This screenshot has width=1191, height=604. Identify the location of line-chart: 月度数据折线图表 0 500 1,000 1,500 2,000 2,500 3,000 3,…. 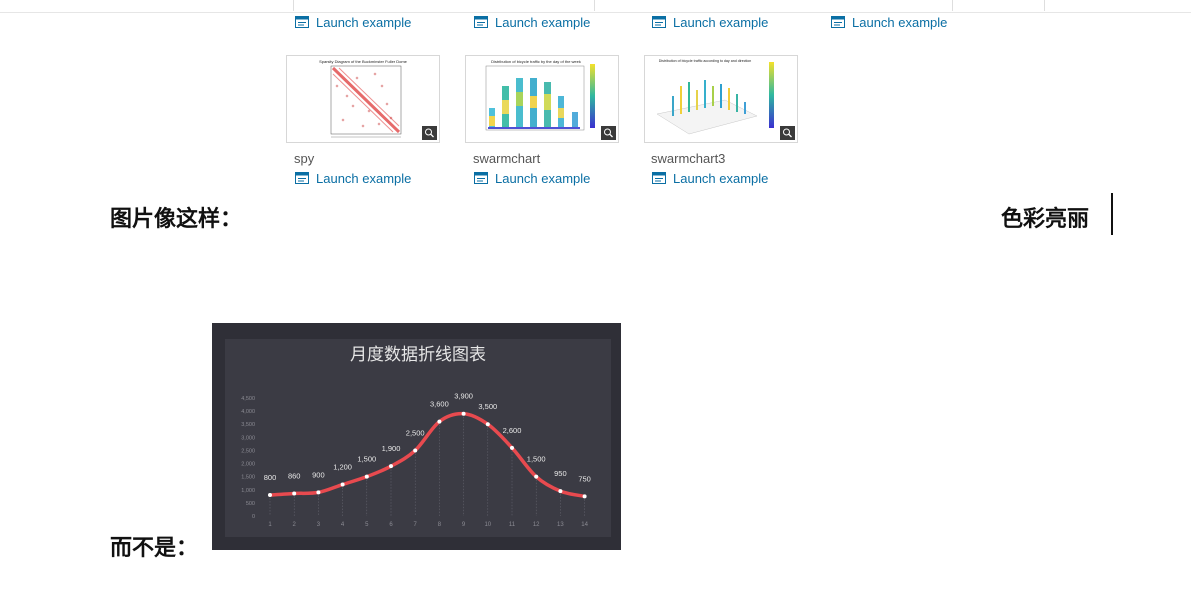
(418, 438).